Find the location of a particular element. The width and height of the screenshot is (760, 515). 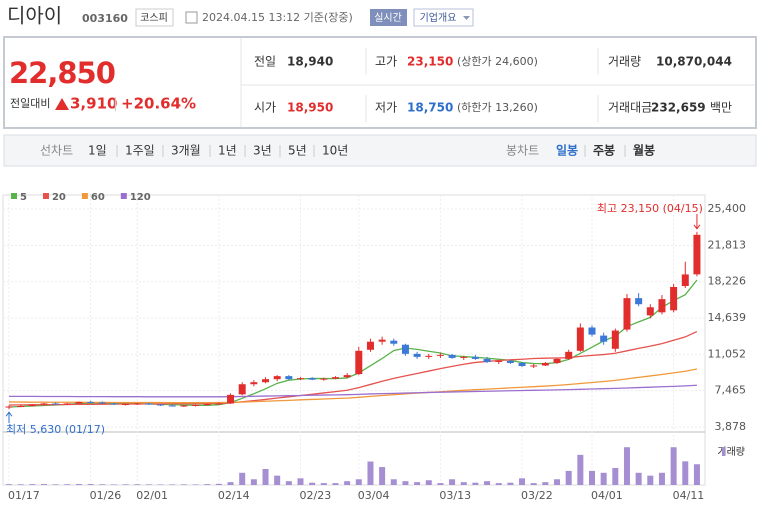

realtime-button is located at coordinates (388, 17).